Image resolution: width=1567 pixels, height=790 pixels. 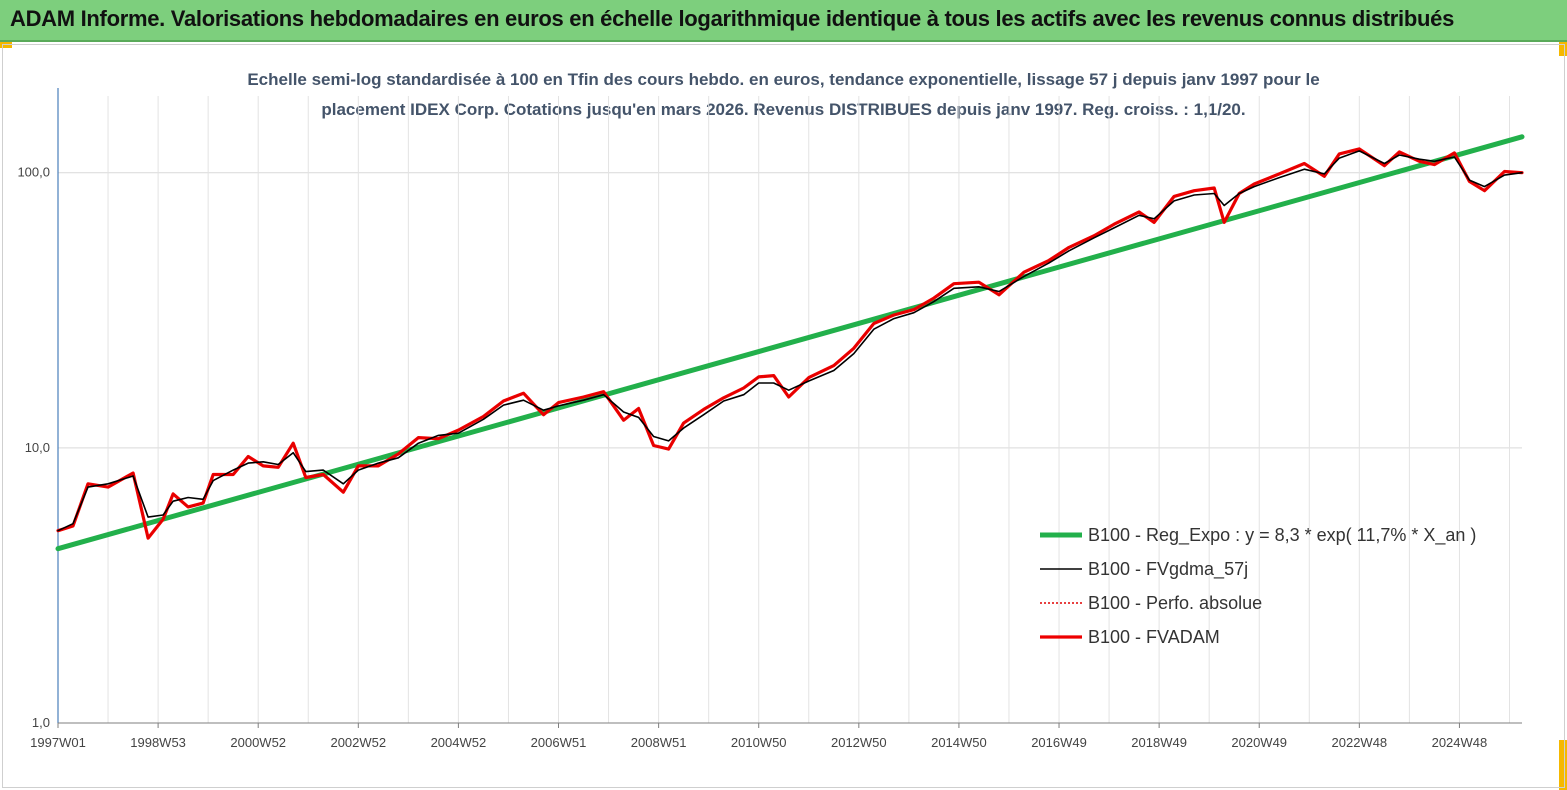 I want to click on corner-mark-top-left, so click(x=6, y=45).